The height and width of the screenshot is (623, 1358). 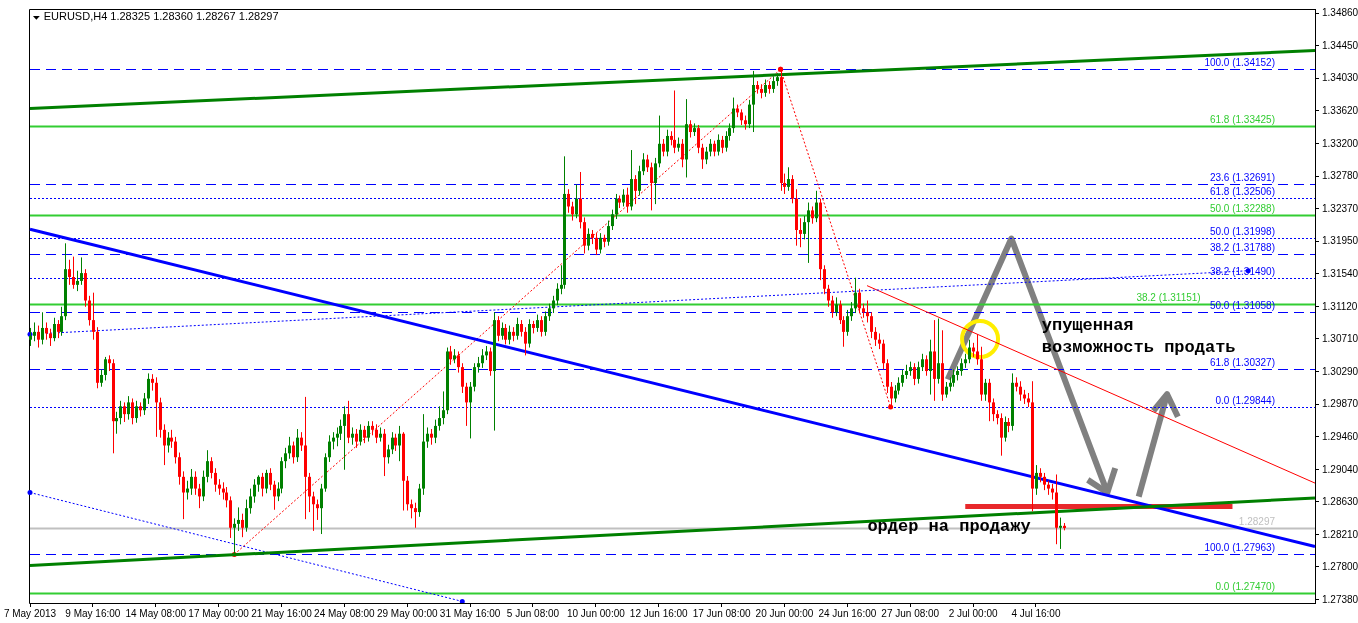 I want to click on x-tick-label: 7 May 2013, so click(x=30, y=613).